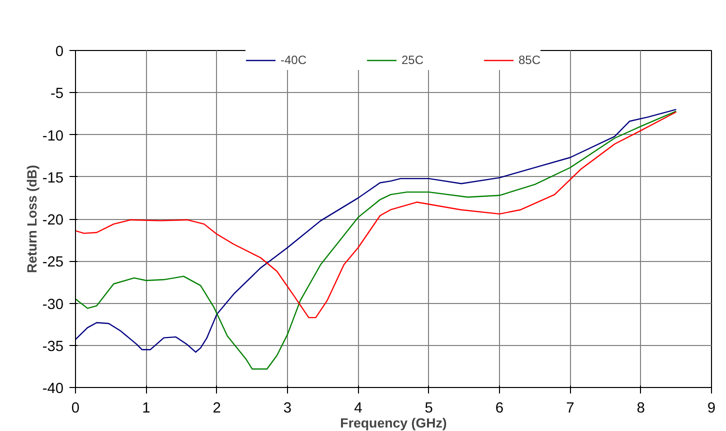 The image size is (726, 431). What do you see at coordinates (293, 60) in the screenshot?
I see `legend-label: -40C` at bounding box center [293, 60].